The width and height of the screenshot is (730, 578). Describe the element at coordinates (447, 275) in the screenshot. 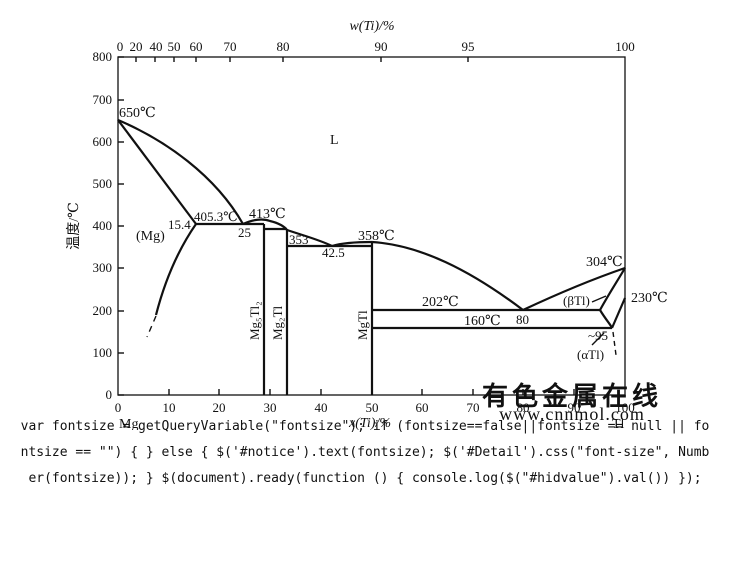

I see `liquidus-mgtl-right` at that location.